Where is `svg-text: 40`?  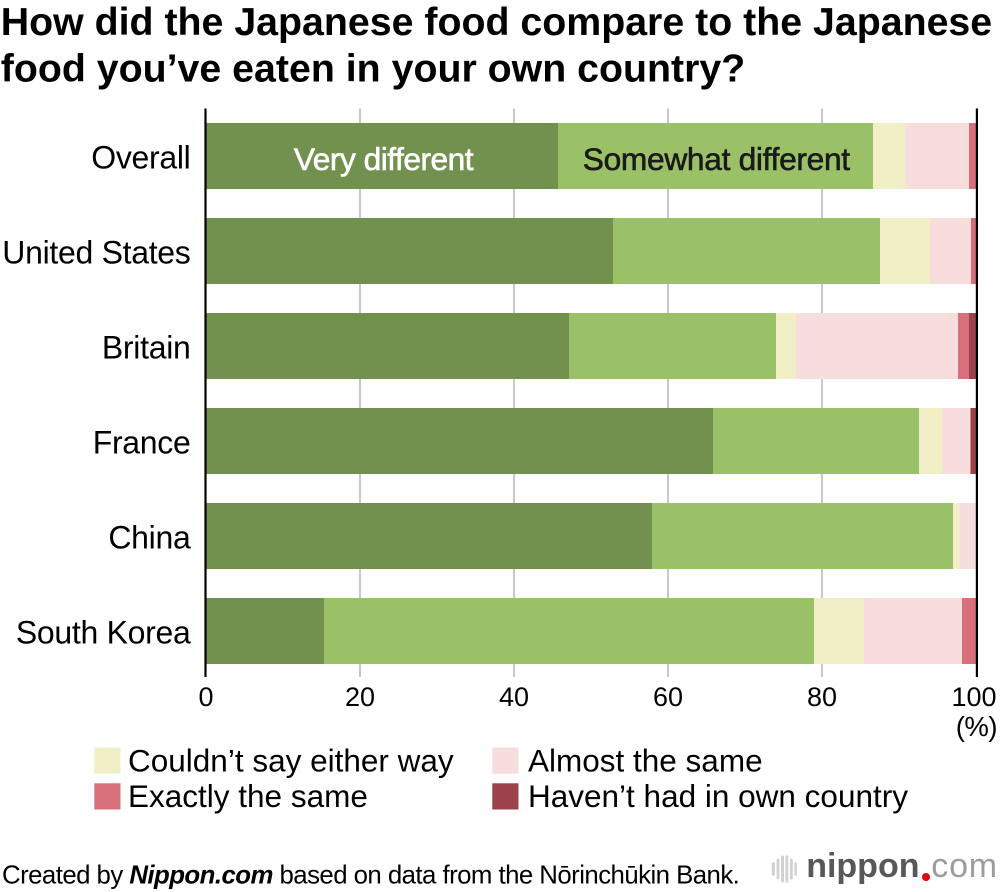
svg-text: 40 is located at coordinates (514, 697).